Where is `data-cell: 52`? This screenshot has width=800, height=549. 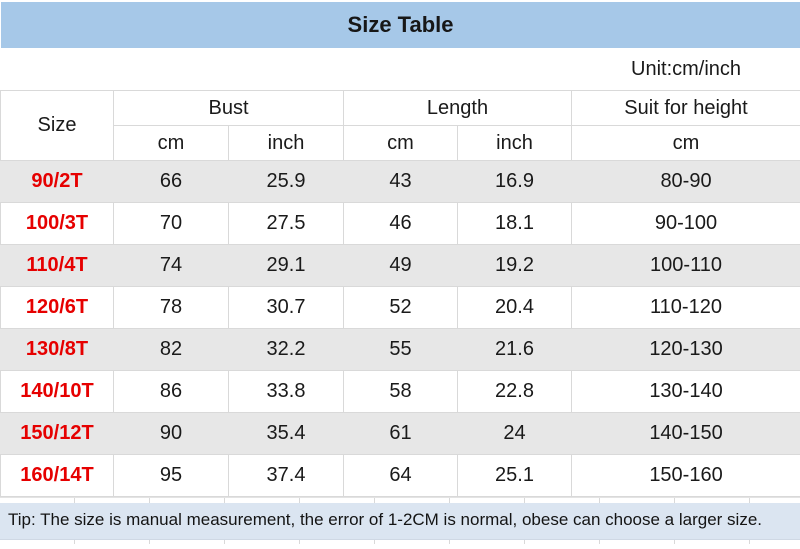
data-cell: 52 is located at coordinates (400, 307).